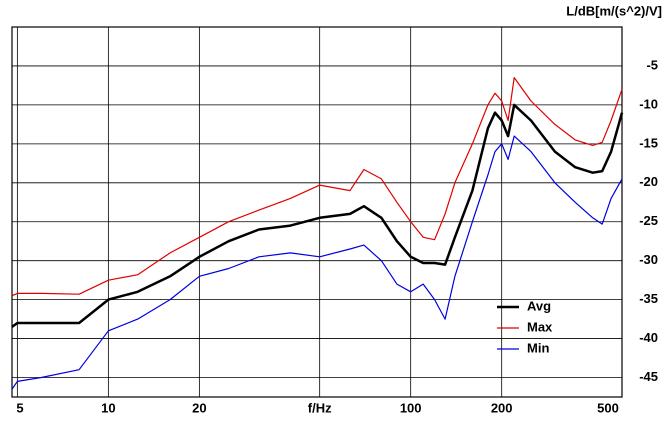 The image size is (670, 421). What do you see at coordinates (502, 407) in the screenshot?
I see `x-tick-label: 200` at bounding box center [502, 407].